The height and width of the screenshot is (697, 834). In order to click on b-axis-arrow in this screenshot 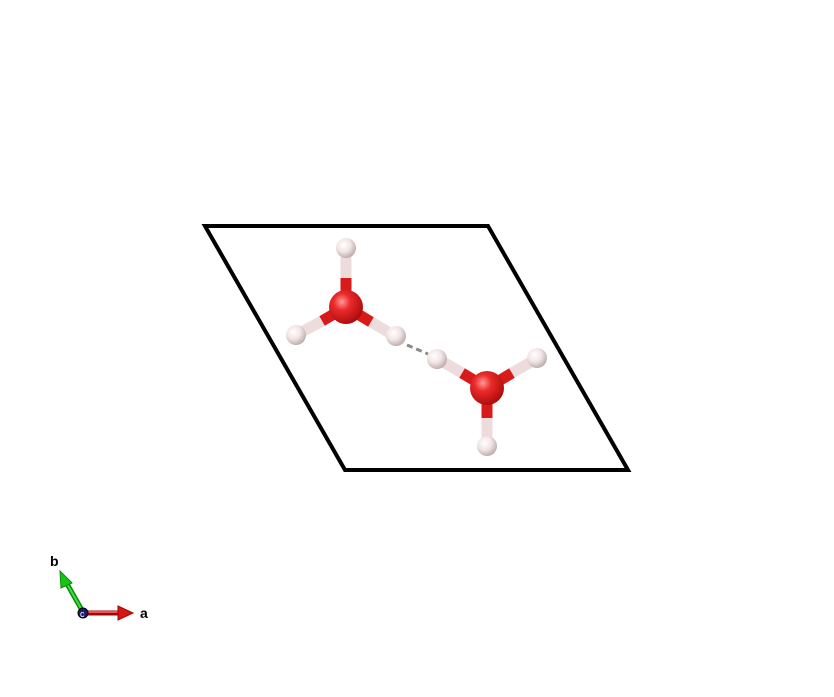, I will do `click(72, 591)`.